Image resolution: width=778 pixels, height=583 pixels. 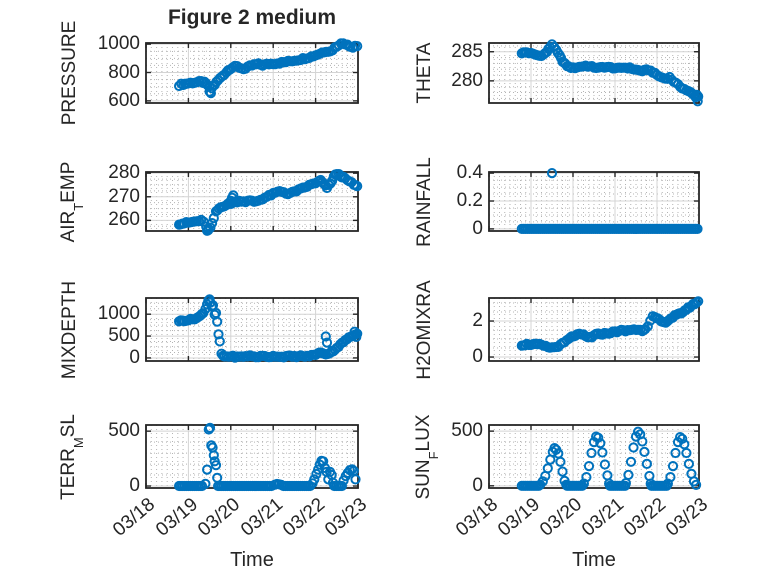 What do you see at coordinates (124, 196) in the screenshot?
I see `y-tick-label: 270` at bounding box center [124, 196].